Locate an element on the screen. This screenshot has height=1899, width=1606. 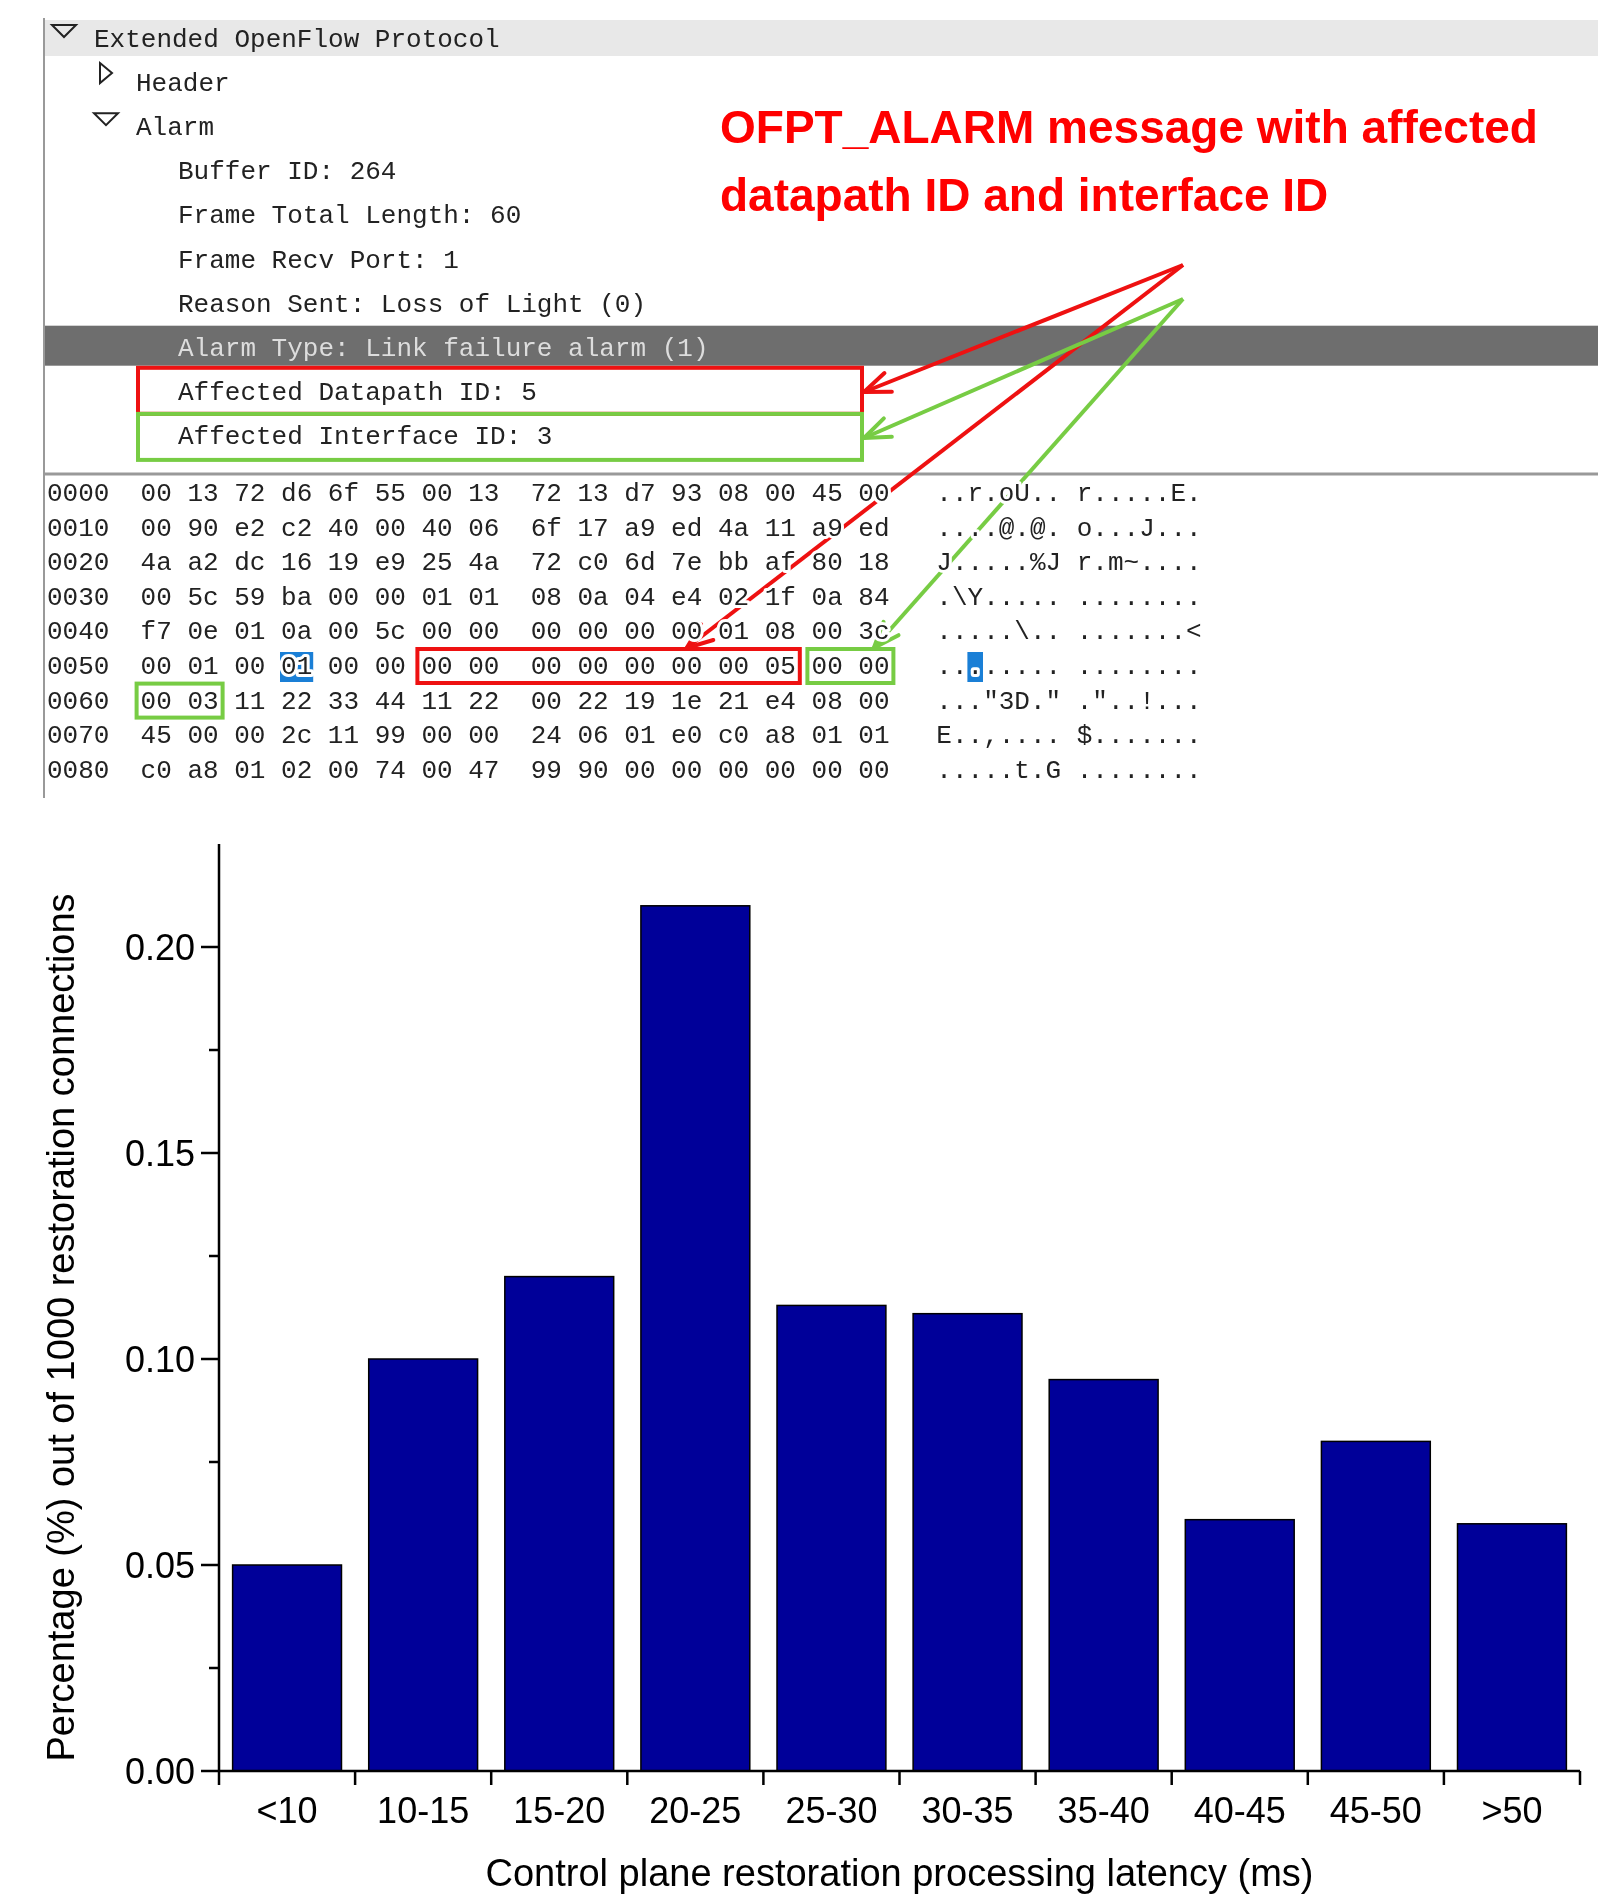
text: Affected Interface ID: 3 is located at coordinates (365, 436).